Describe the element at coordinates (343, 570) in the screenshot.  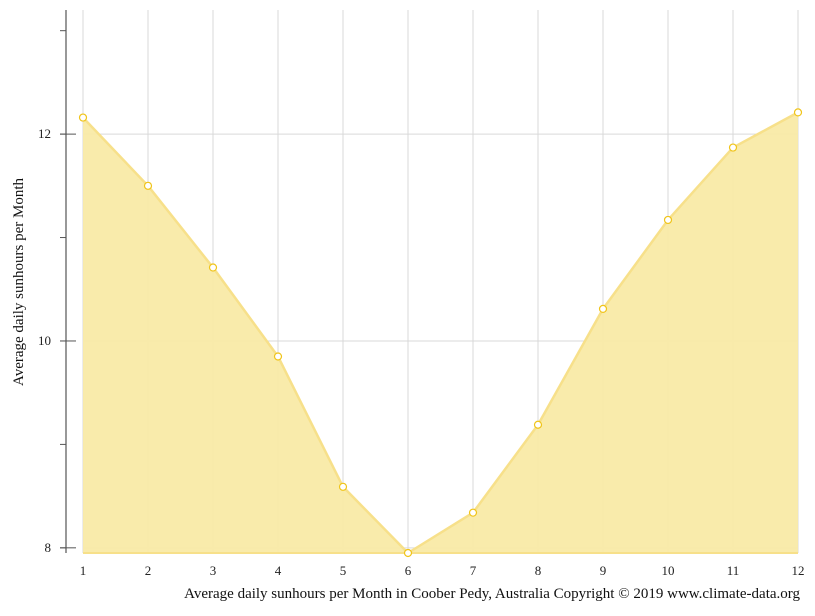
I see `x-tick-label: 5` at that location.